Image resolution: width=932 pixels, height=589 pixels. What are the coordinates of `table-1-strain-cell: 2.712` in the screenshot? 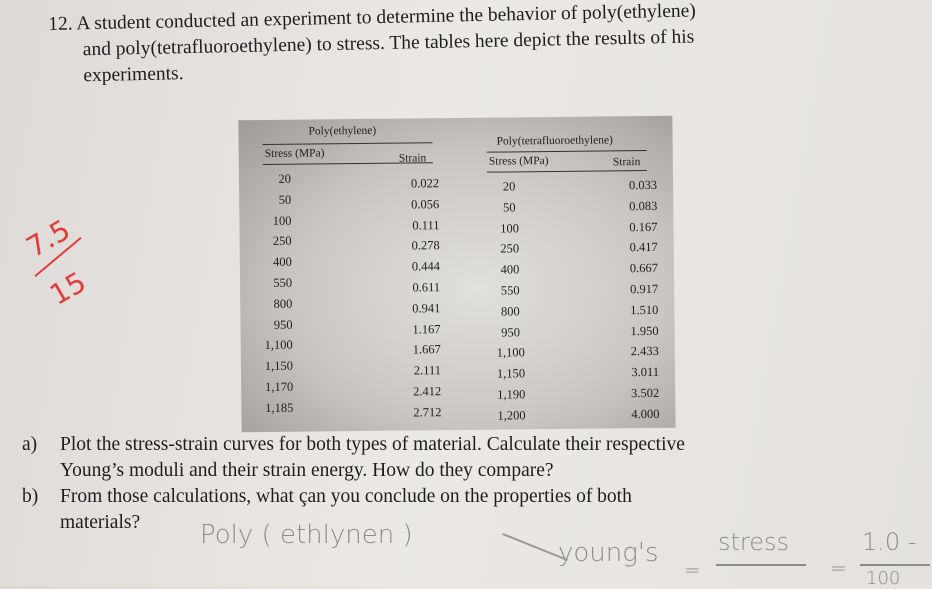 It's located at (427, 412).